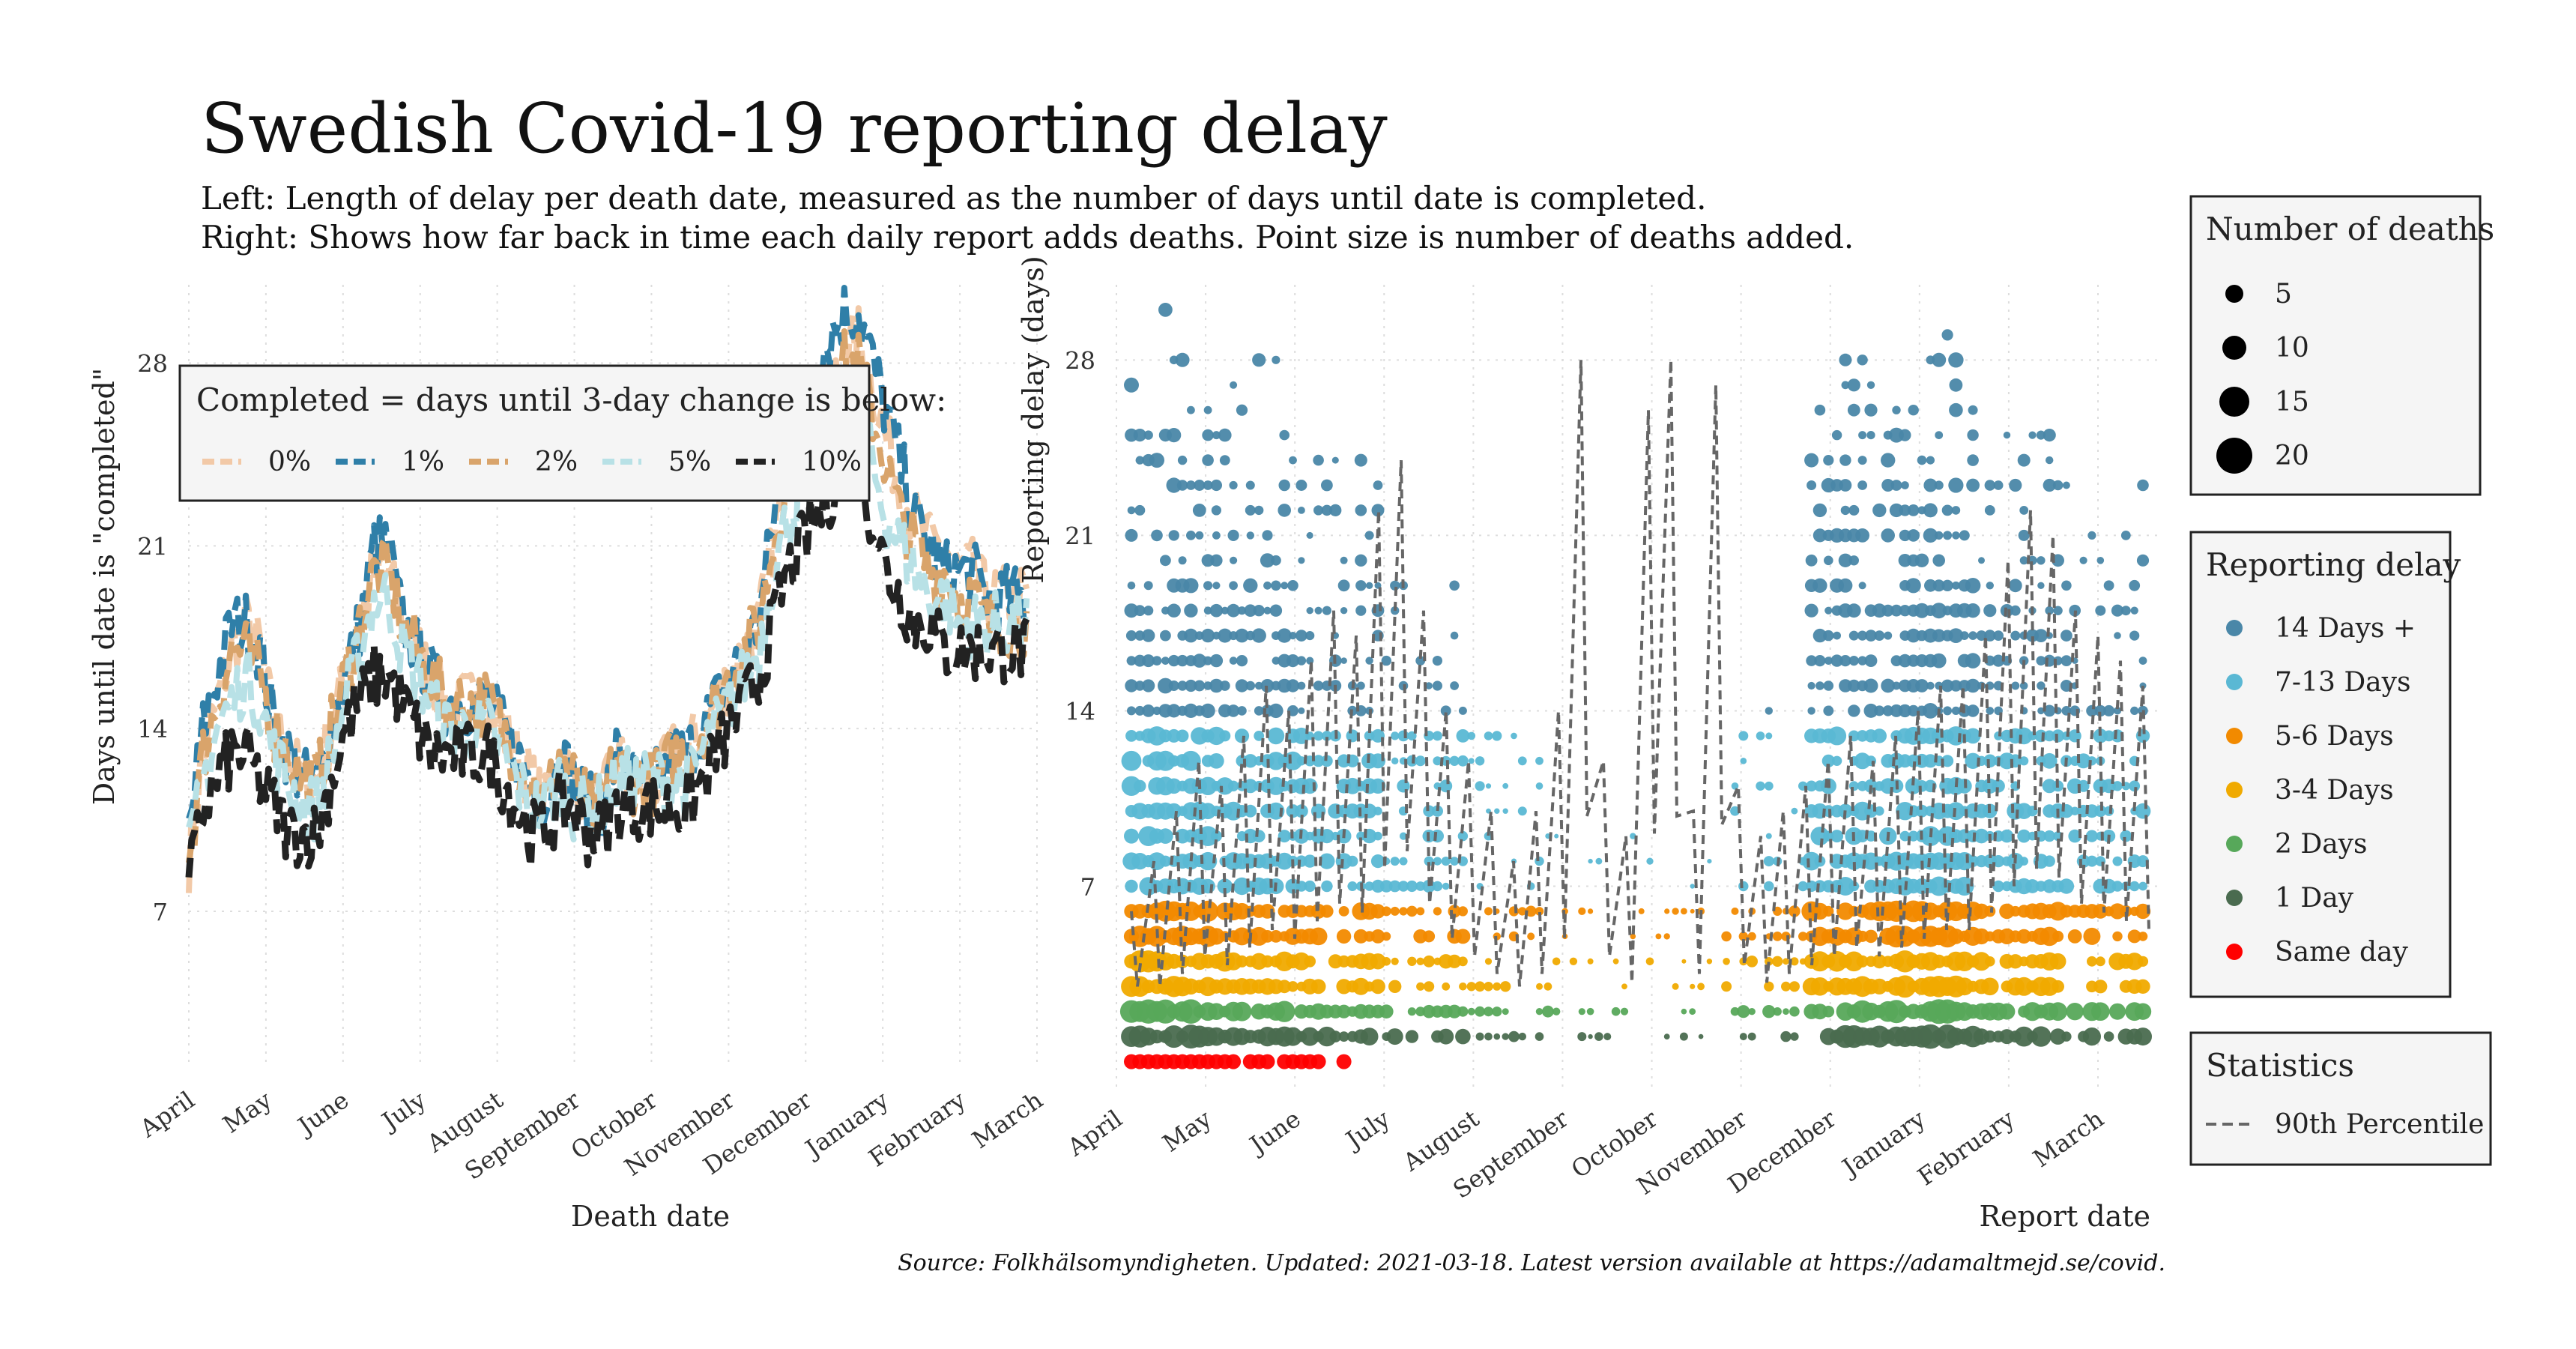 The width and height of the screenshot is (2576, 1349). Describe the element at coordinates (1080, 361) in the screenshot. I see `right-y-tick-label: 28` at that location.